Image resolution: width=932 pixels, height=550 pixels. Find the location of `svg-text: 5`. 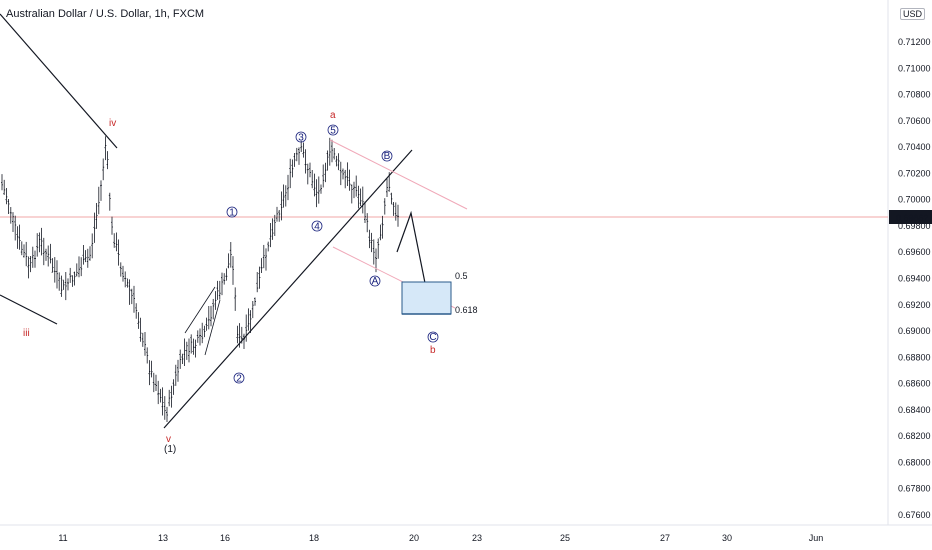

svg-text: 5 is located at coordinates (333, 131).